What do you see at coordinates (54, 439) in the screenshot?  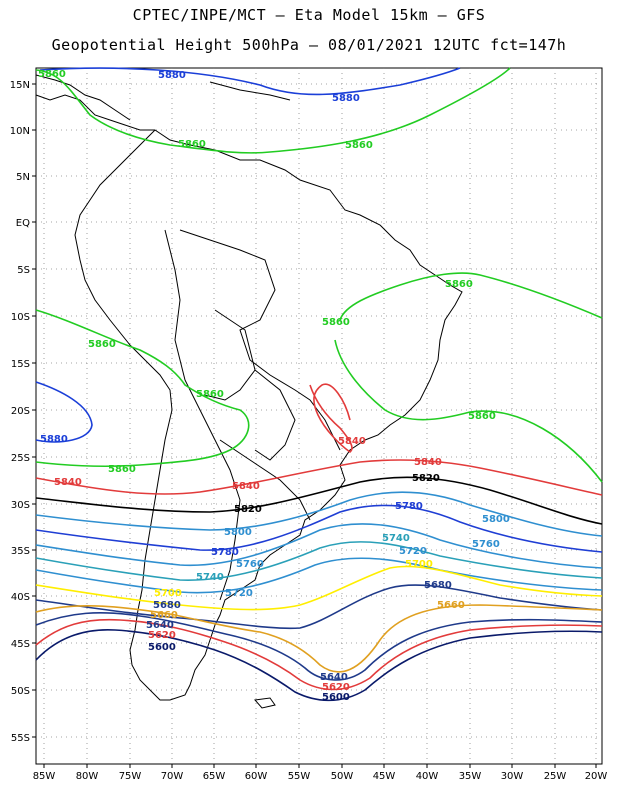 I see `label-5880c: 5880` at bounding box center [54, 439].